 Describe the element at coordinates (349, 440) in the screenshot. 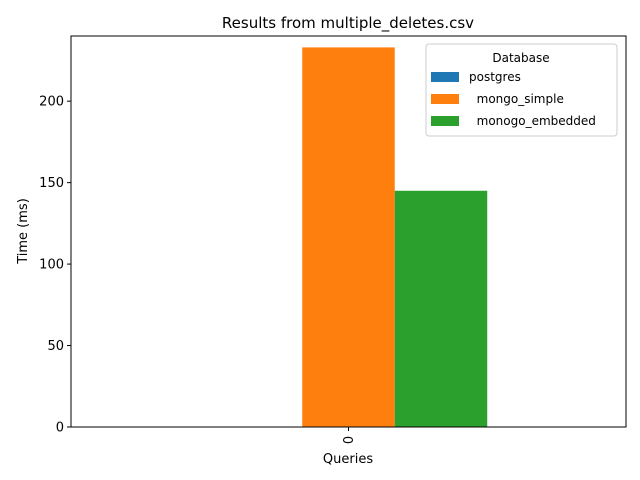

I see `x-tick-label: 0` at that location.